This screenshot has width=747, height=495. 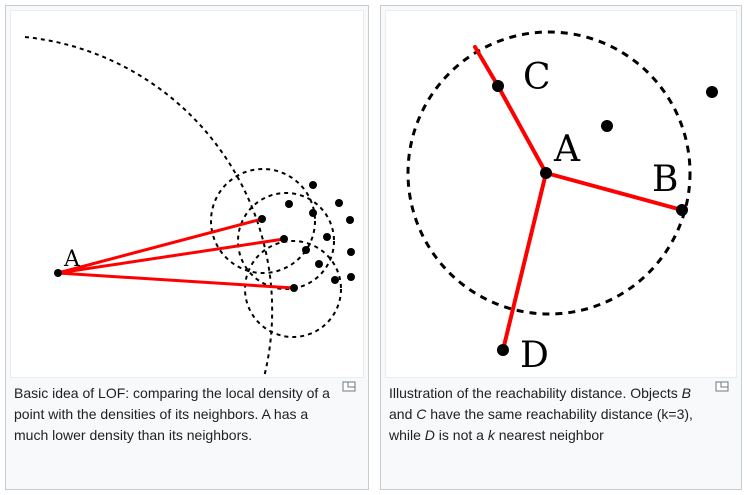 I want to click on point-n3, so click(x=294, y=288).